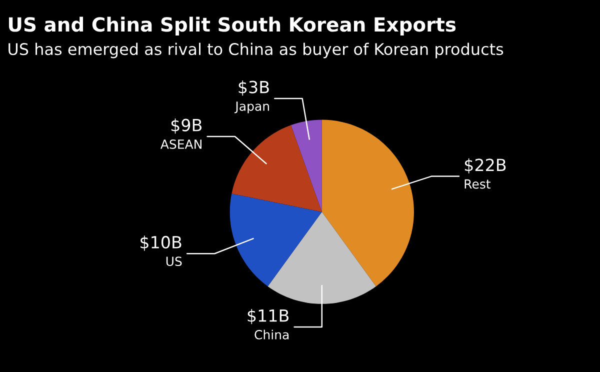  Describe the element at coordinates (271, 335) in the screenshot. I see `slice-label: China` at that location.